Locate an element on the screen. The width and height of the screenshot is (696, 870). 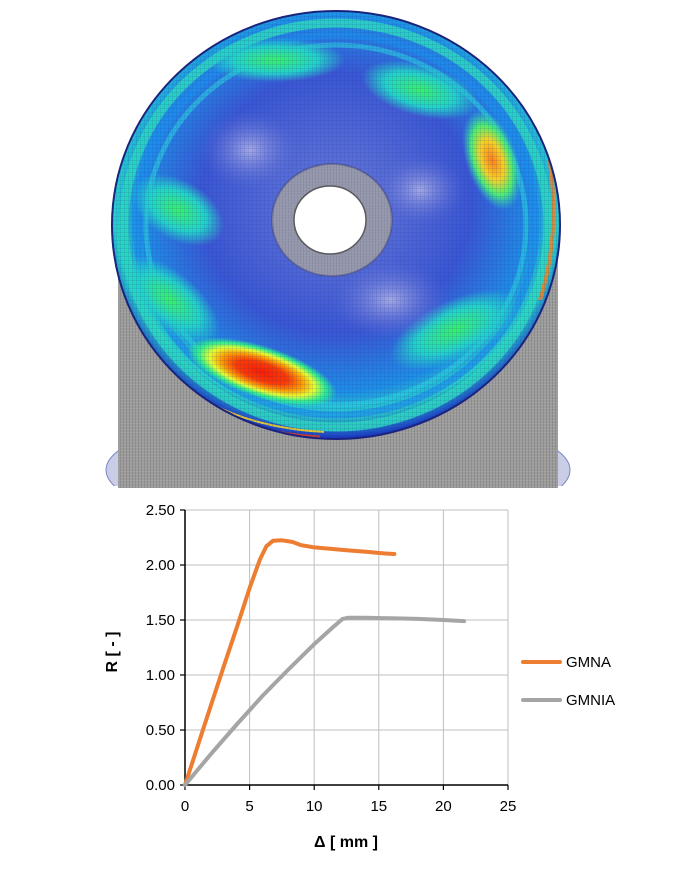
y-axis-label: R [ - ] is located at coordinates (112, 652).